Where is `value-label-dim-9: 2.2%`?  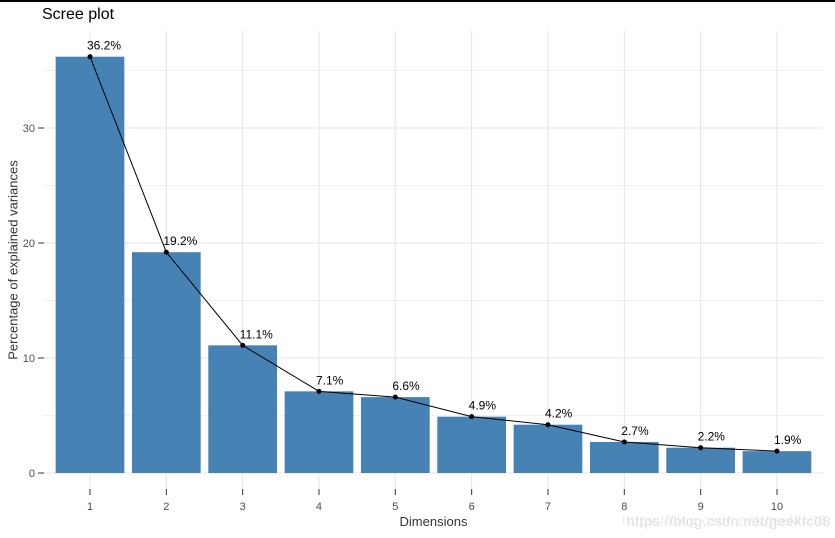 value-label-dim-9: 2.2% is located at coordinates (712, 437).